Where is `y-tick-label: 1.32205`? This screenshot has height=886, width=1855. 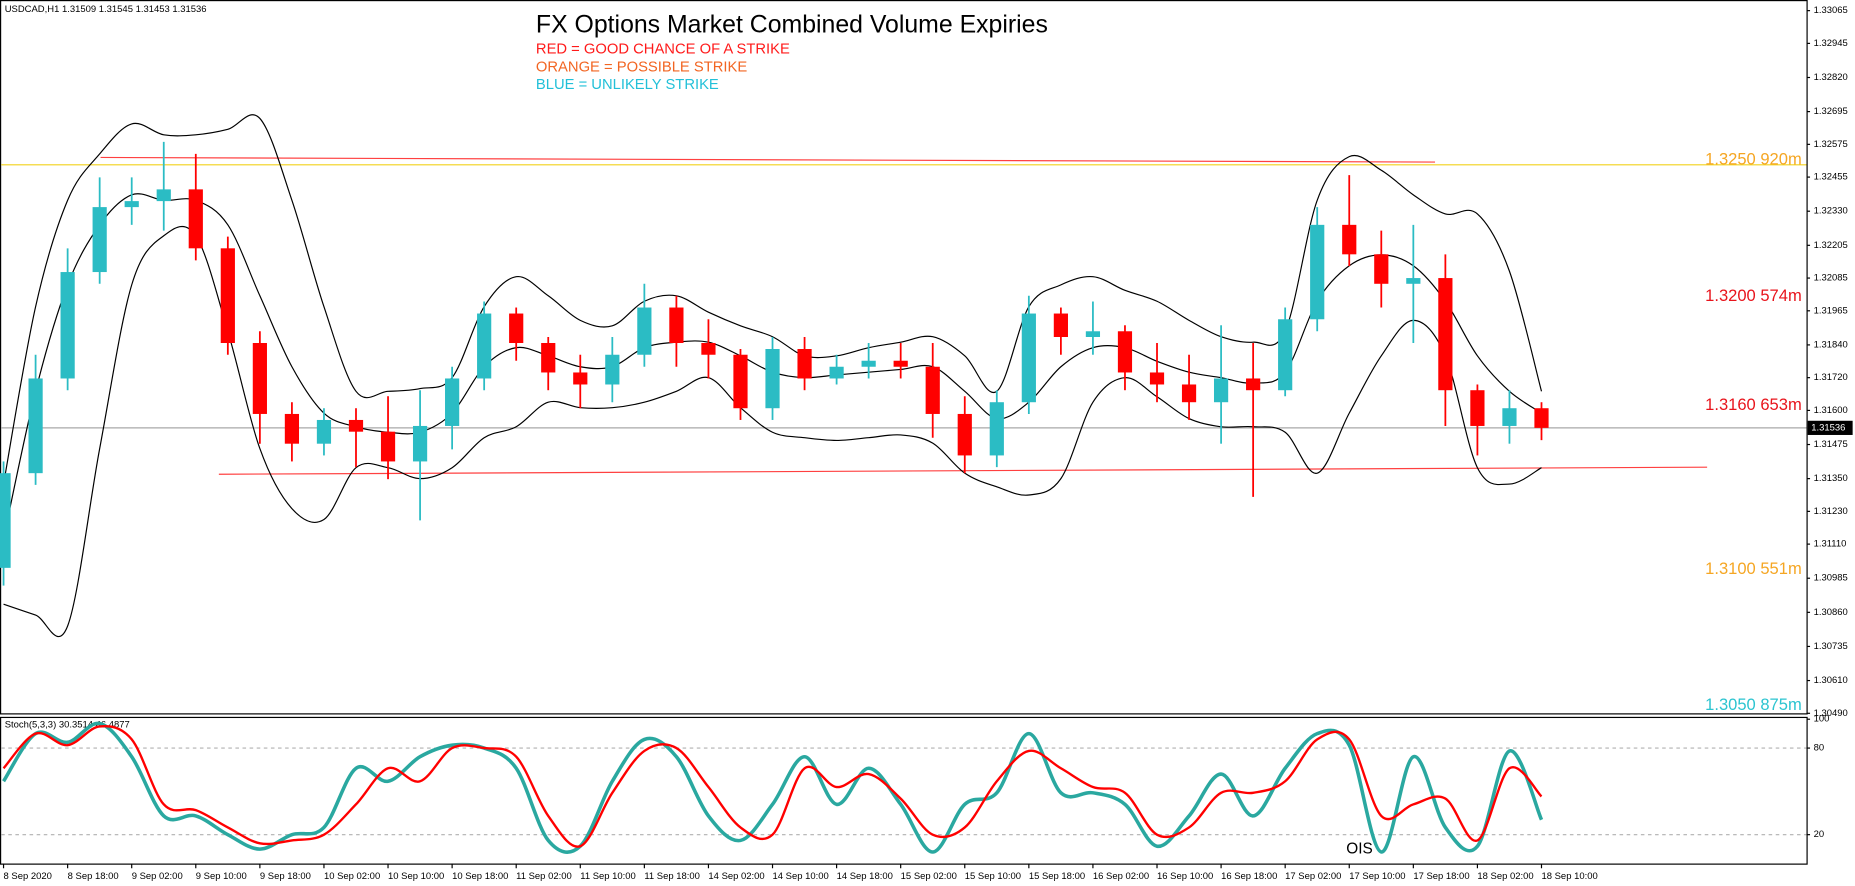 y-tick-label: 1.32205 is located at coordinates (1831, 245).